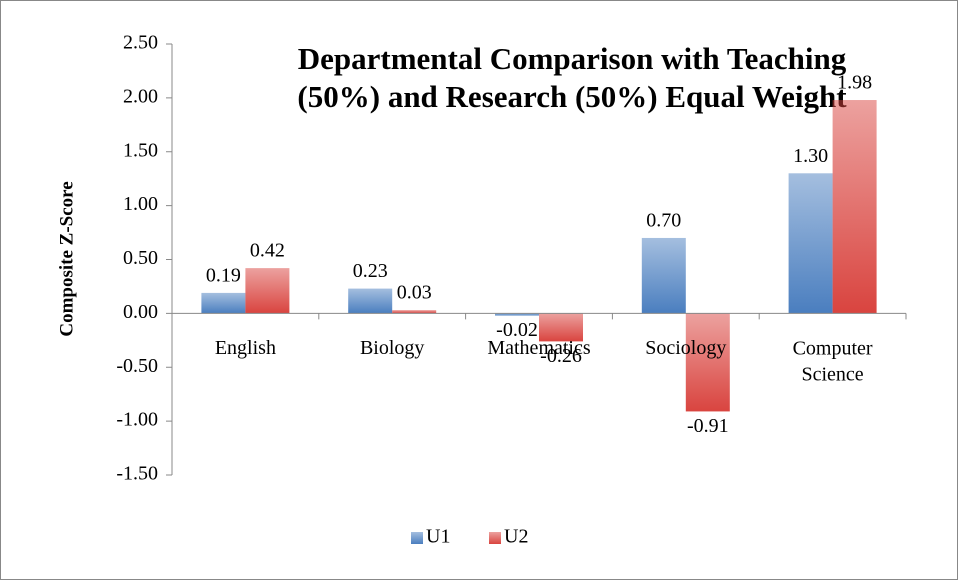  Describe the element at coordinates (137, 366) in the screenshot. I see `y-tick-label: -0.50` at that location.